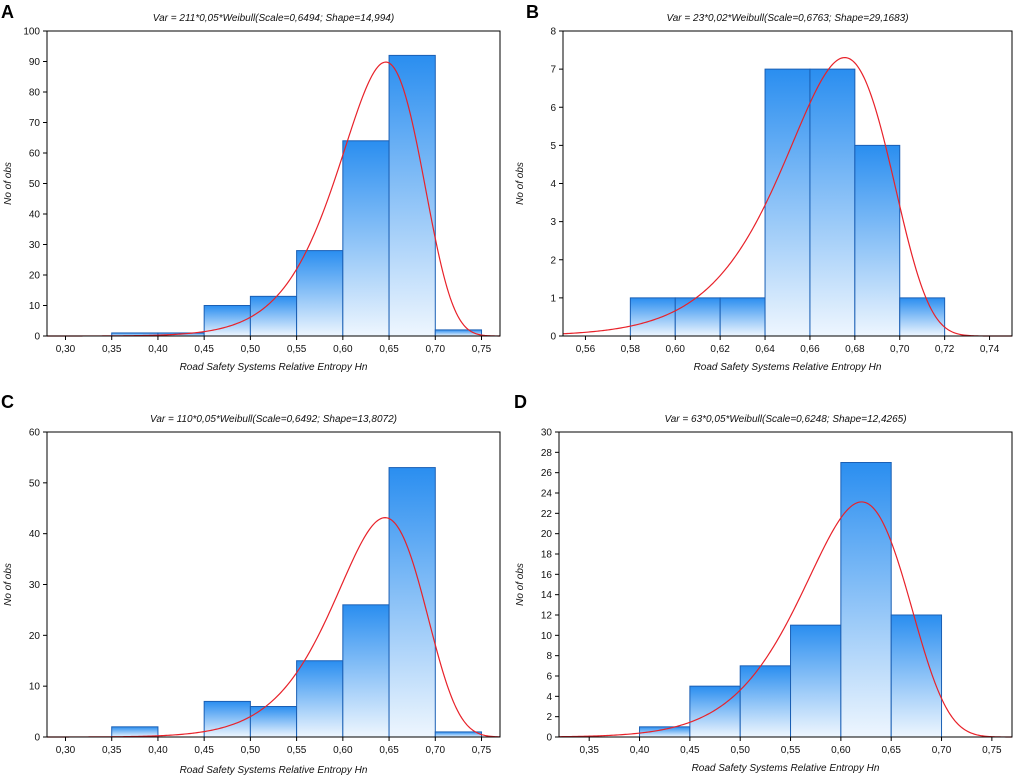 Image resolution: width=1024 pixels, height=781 pixels. What do you see at coordinates (549, 697) in the screenshot?
I see `y-tick-label: 4` at bounding box center [549, 697].